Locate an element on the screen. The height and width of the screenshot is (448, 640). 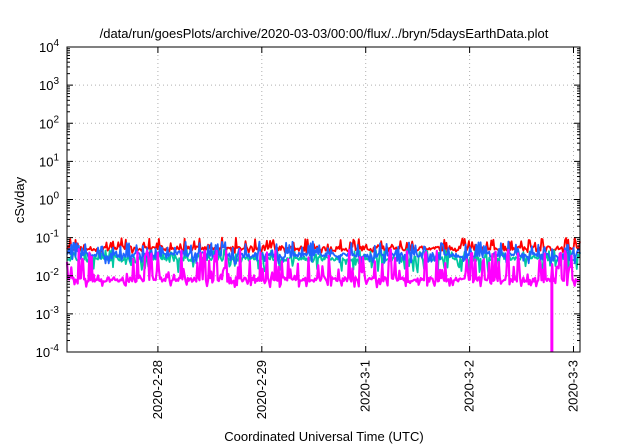
x-tick-label: 2020-3-2 is located at coordinates (469, 386).